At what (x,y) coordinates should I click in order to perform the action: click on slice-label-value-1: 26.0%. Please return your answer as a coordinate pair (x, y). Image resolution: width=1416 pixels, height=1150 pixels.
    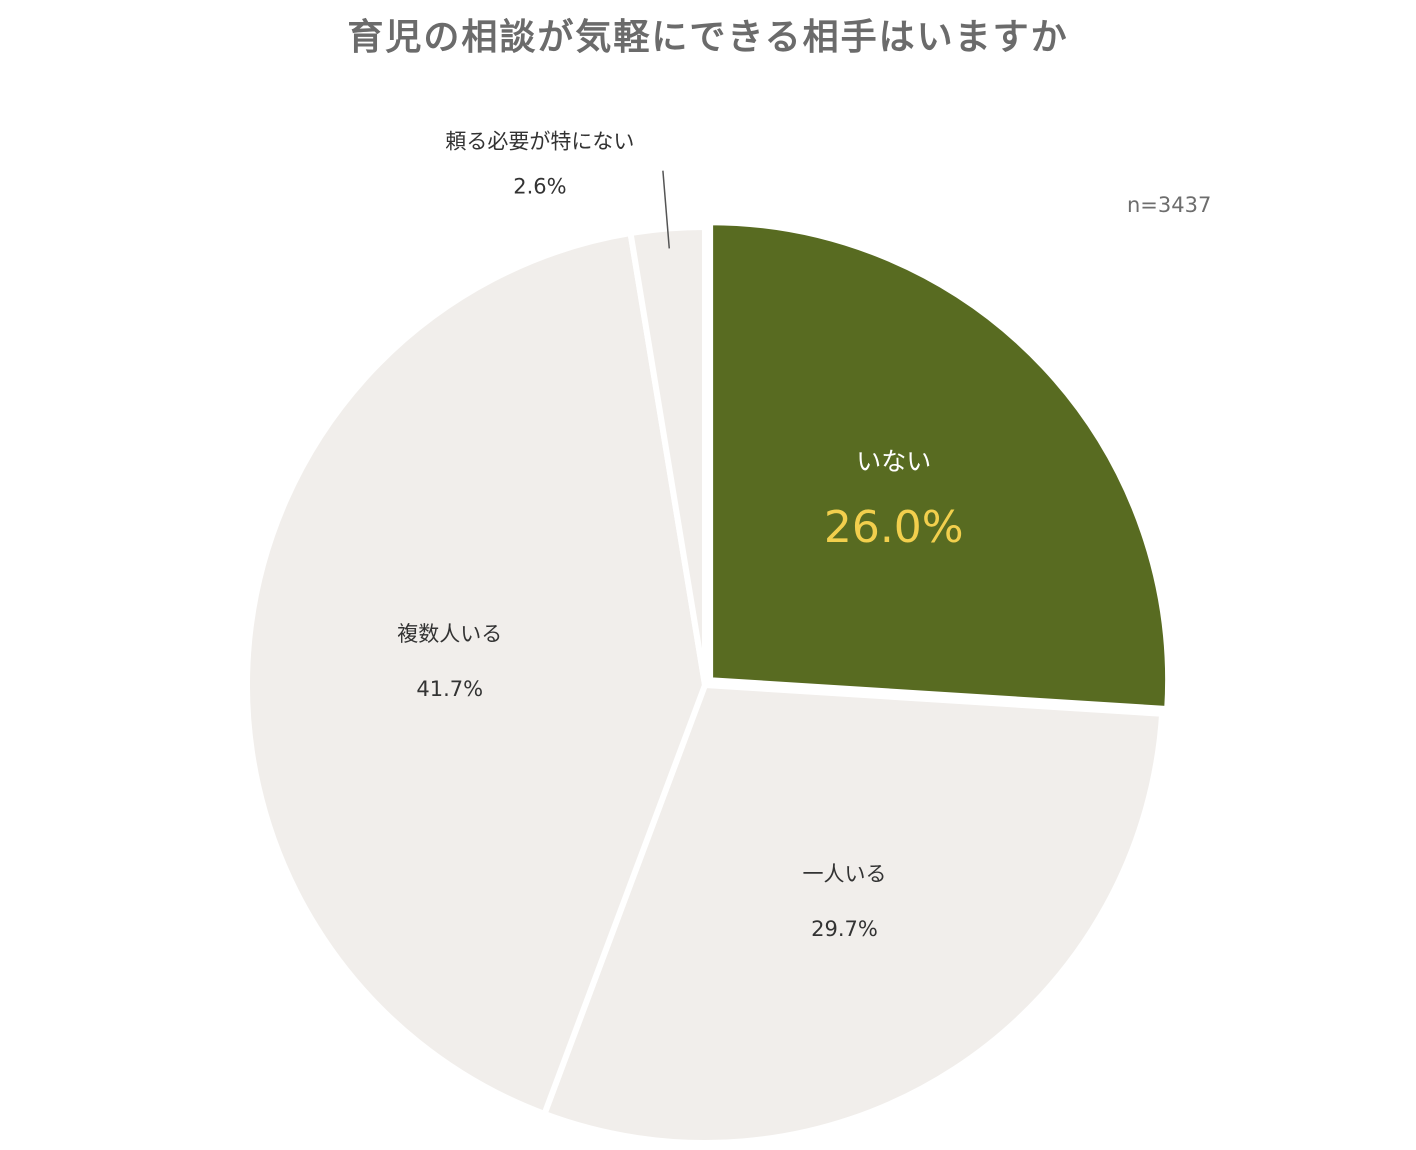
    Looking at the image, I should click on (894, 527).